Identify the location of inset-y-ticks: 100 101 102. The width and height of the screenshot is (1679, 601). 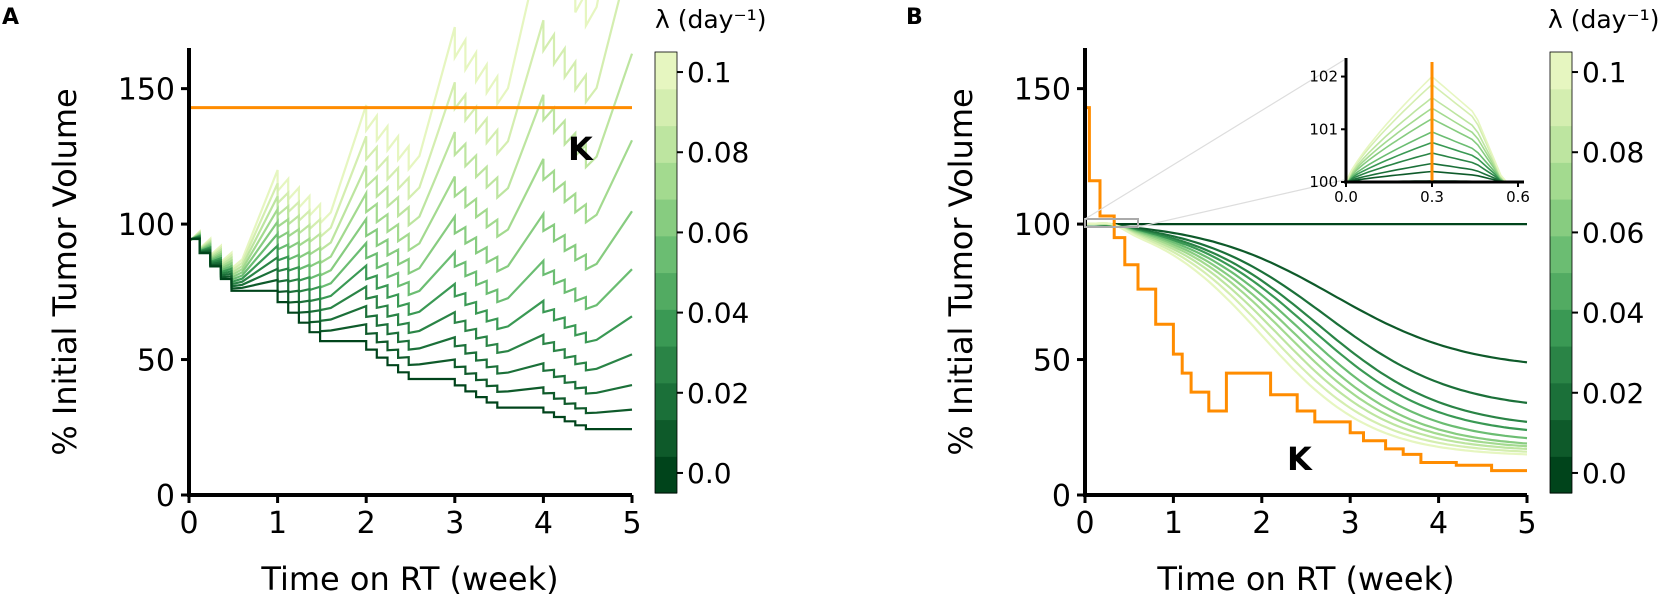
(1327, 129).